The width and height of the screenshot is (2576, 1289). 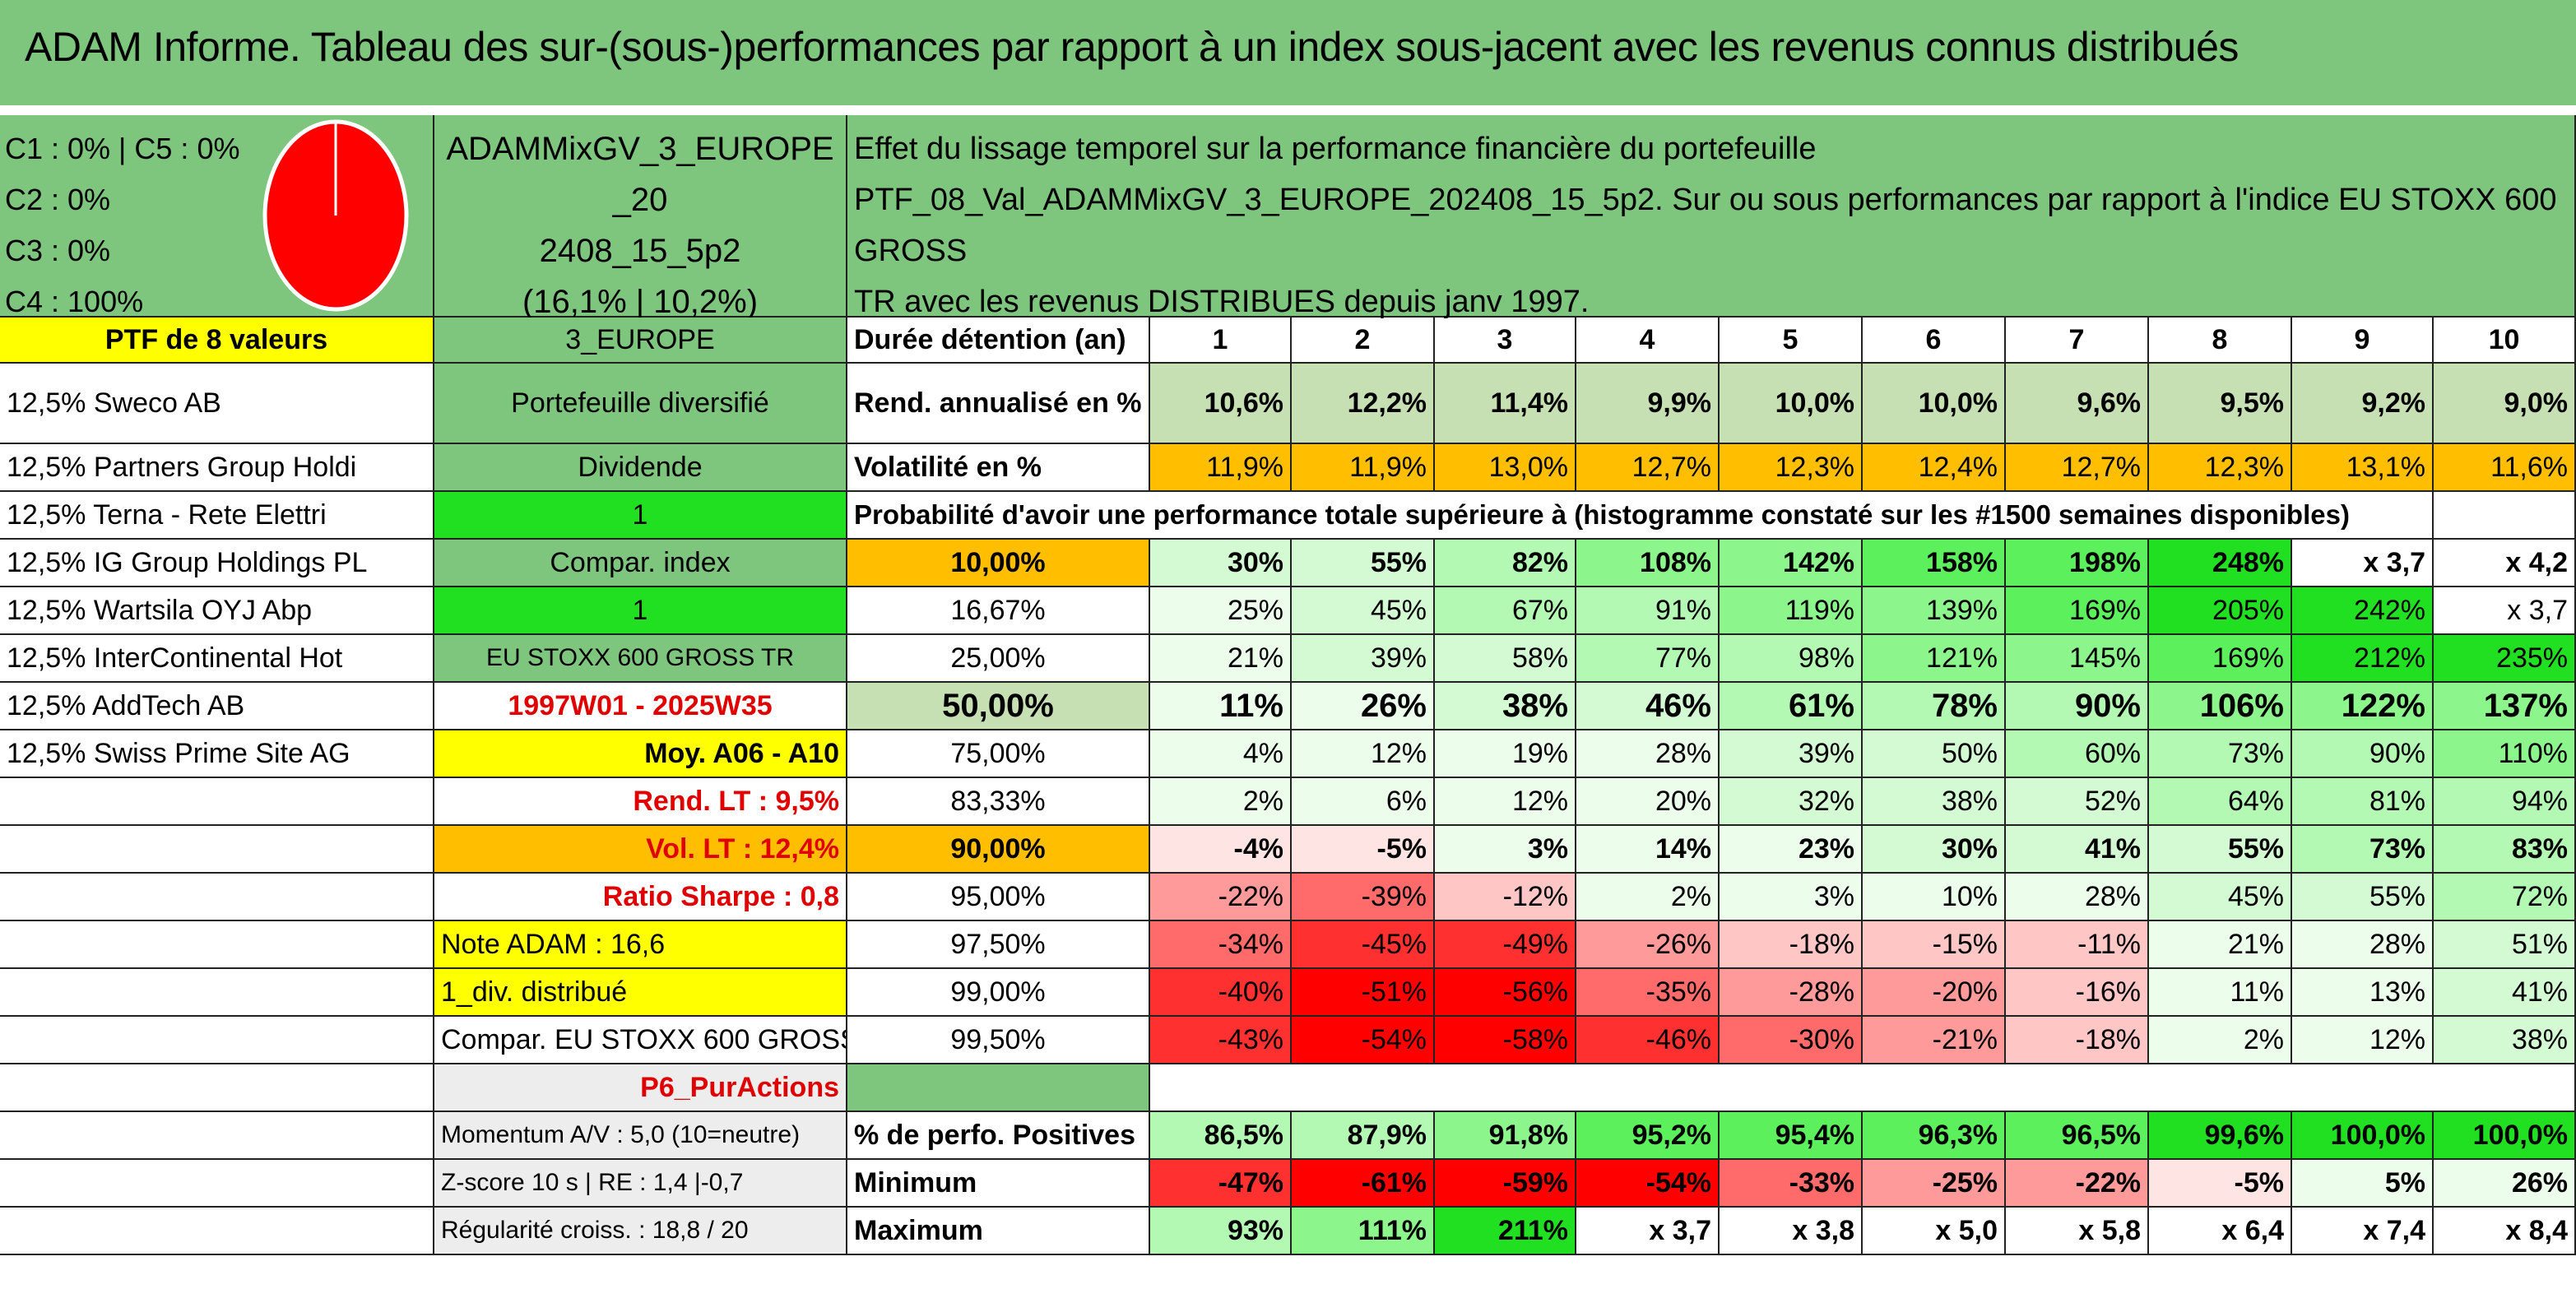 What do you see at coordinates (1221, 611) in the screenshot?
I see `probability-value: 25%` at bounding box center [1221, 611].